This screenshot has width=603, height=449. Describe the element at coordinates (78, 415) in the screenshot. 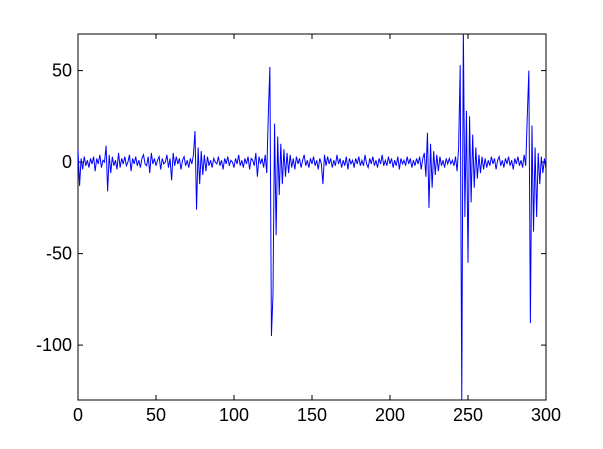

I see `x-tick-label: 0` at that location.